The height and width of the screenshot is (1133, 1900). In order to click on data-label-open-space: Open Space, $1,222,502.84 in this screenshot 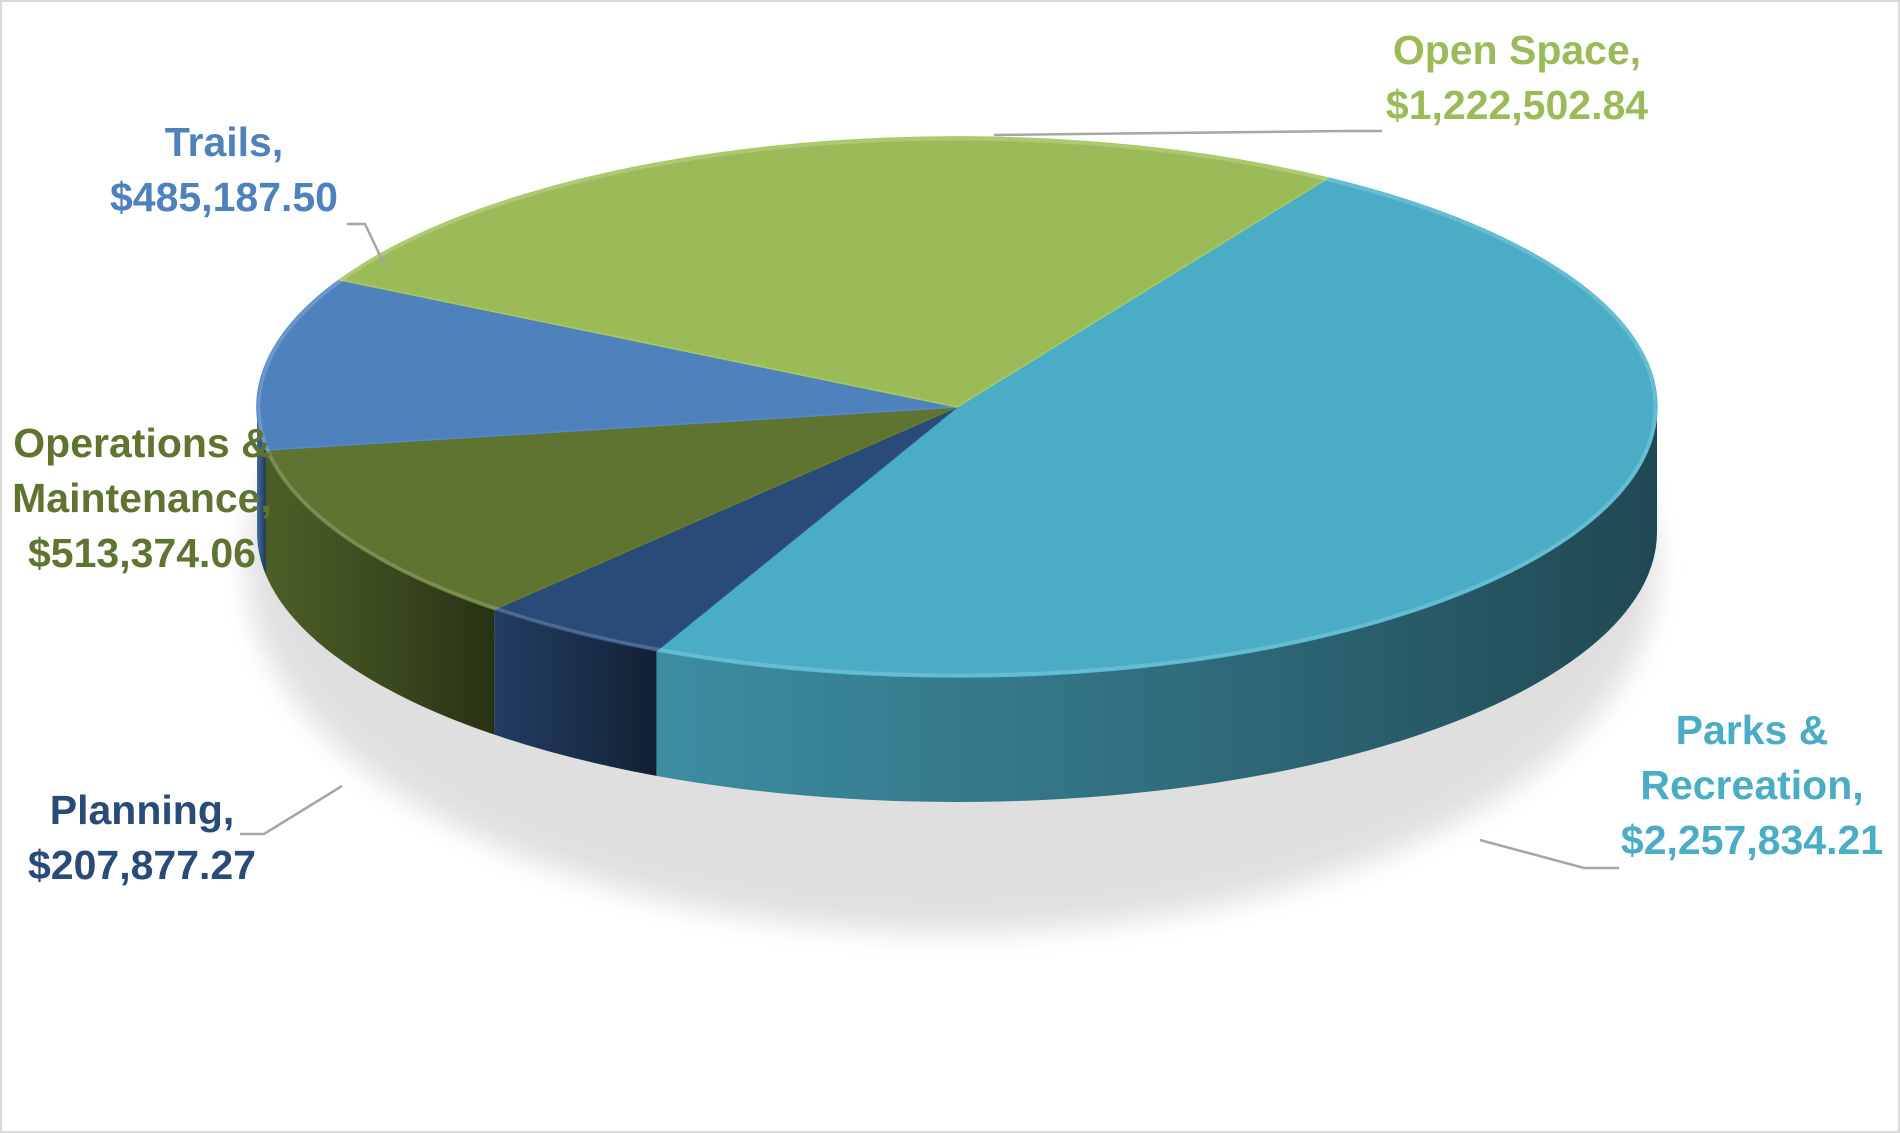, I will do `click(1517, 77)`.